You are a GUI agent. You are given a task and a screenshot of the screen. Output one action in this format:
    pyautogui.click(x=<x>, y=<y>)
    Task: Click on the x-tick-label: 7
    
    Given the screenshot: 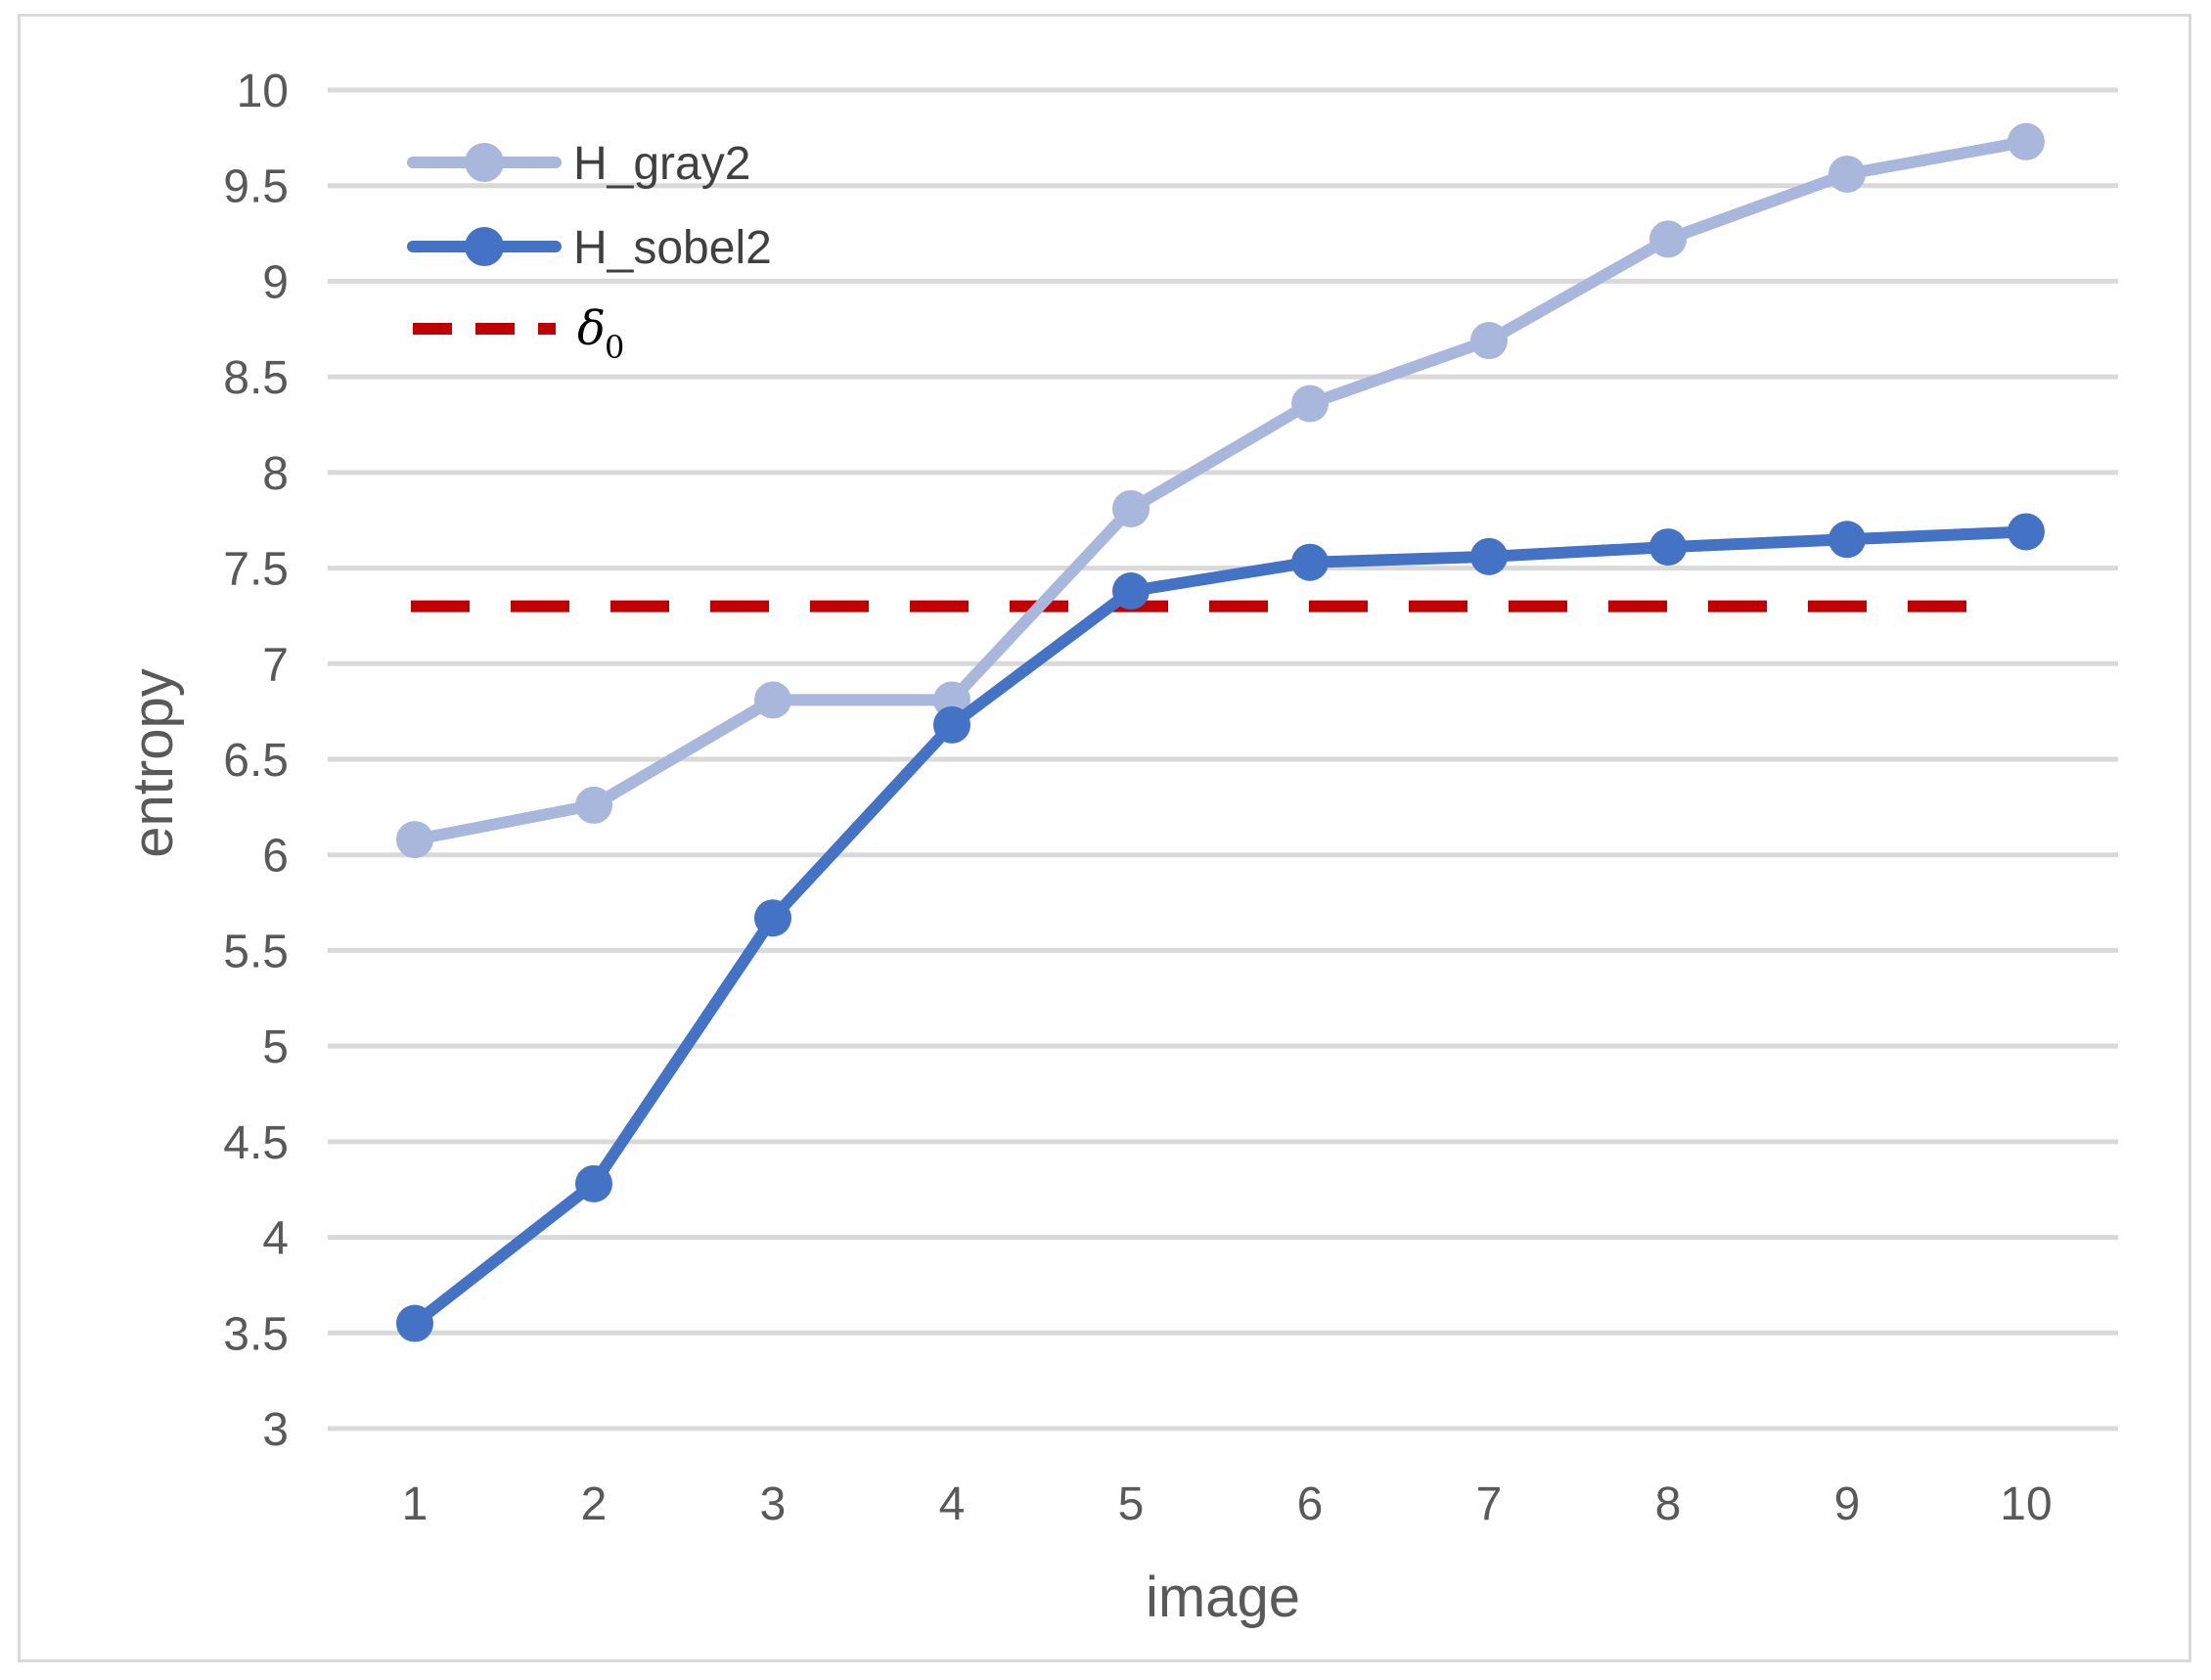 What is the action you would take?
    pyautogui.click(x=1489, y=1504)
    